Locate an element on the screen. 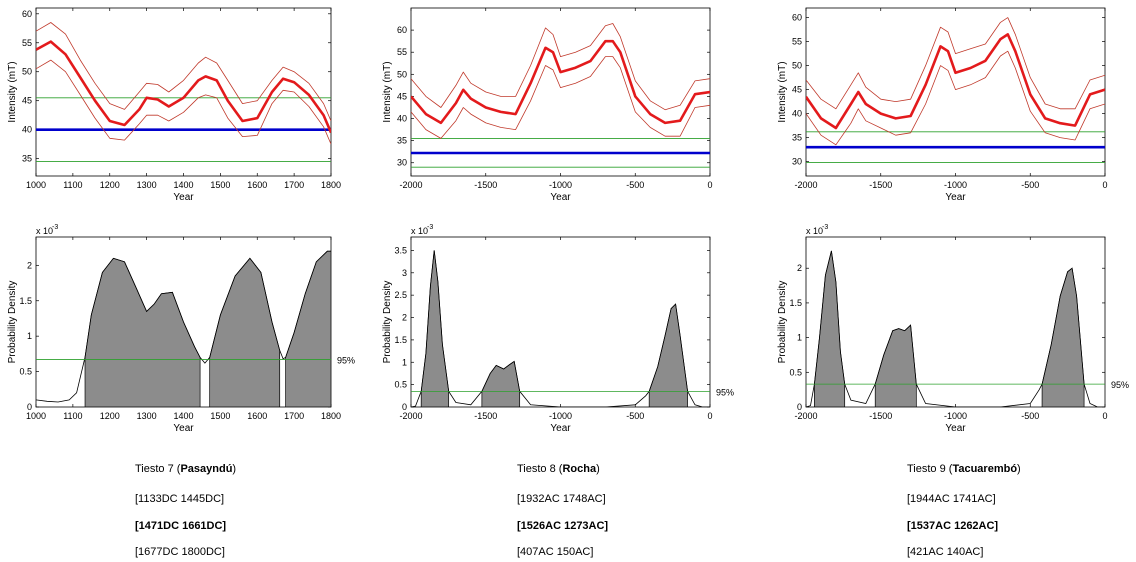 This screenshot has width=1136, height=562. x-tick-label: 1100 is located at coordinates (72, 416).